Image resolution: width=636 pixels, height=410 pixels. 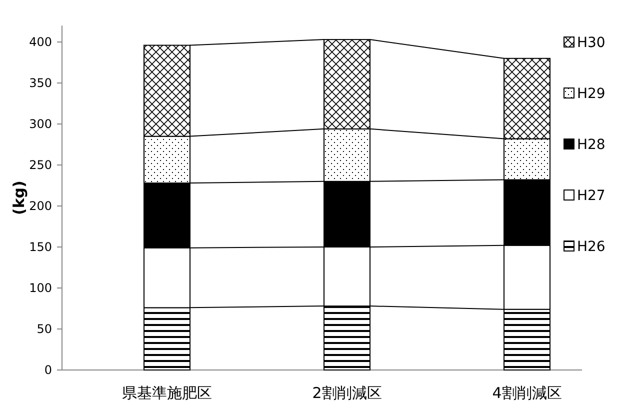 I want to click on x-tick-label: 2割削減区, so click(x=347, y=393).